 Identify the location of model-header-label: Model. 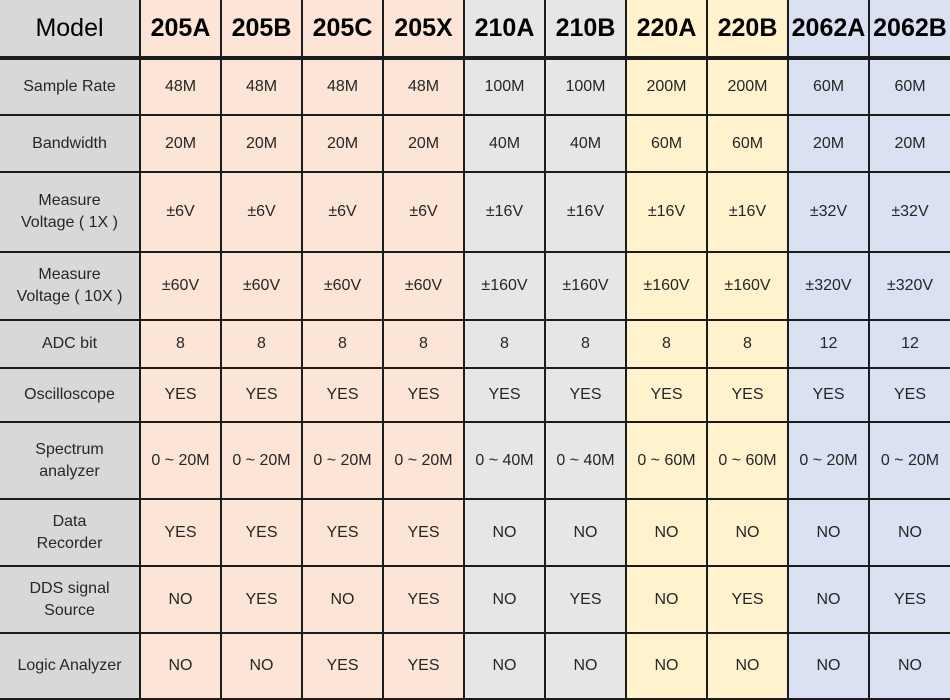
(70, 30).